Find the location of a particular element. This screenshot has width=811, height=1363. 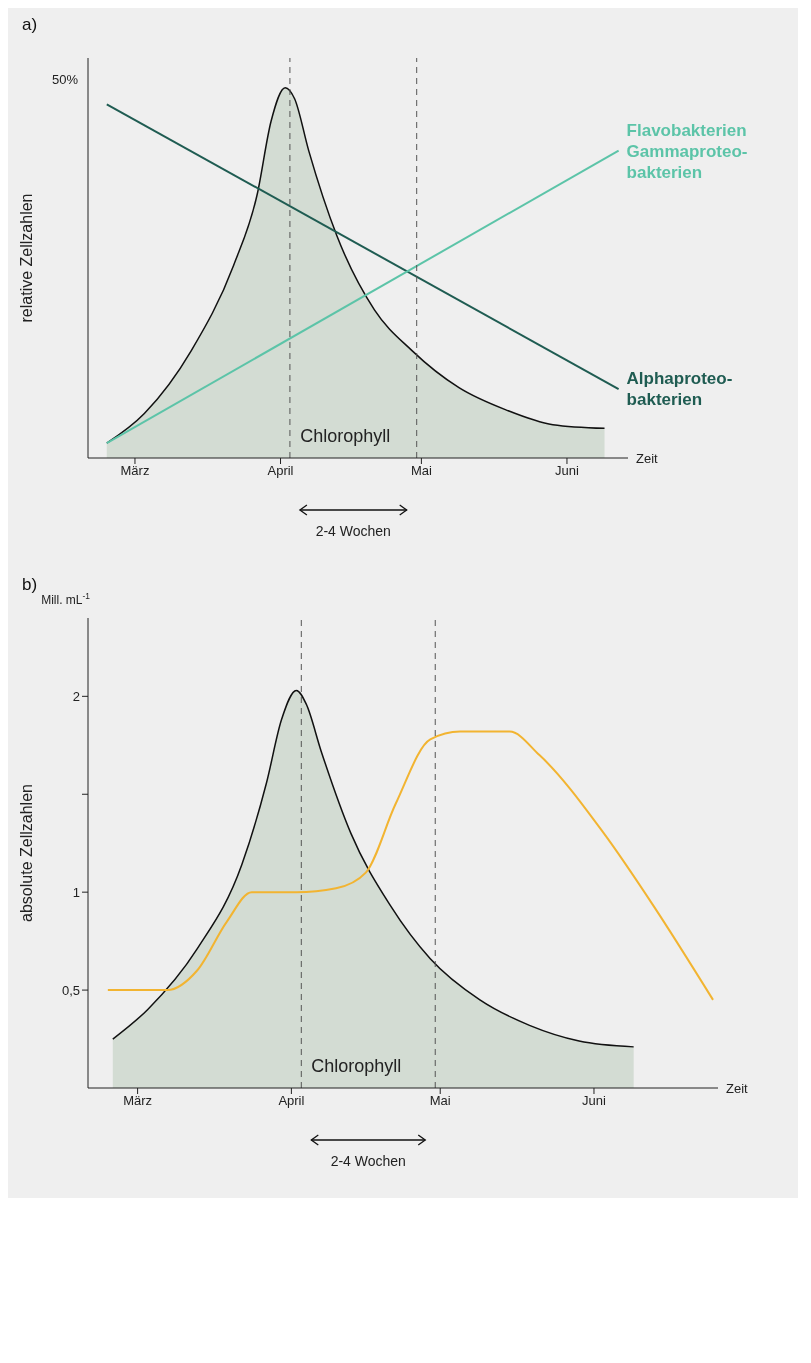

series-label: Flavobakterien Gammaproteo- bakterien is located at coordinates (687, 151).